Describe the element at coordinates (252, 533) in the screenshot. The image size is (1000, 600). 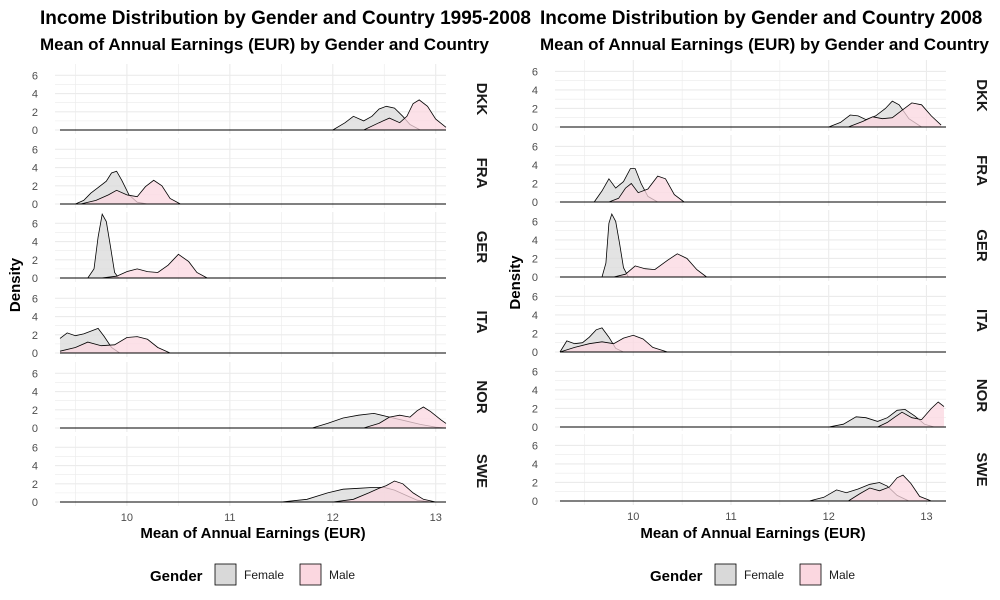
I see `x-axis-title: Mean of Annual Earnings (EUR)` at that location.